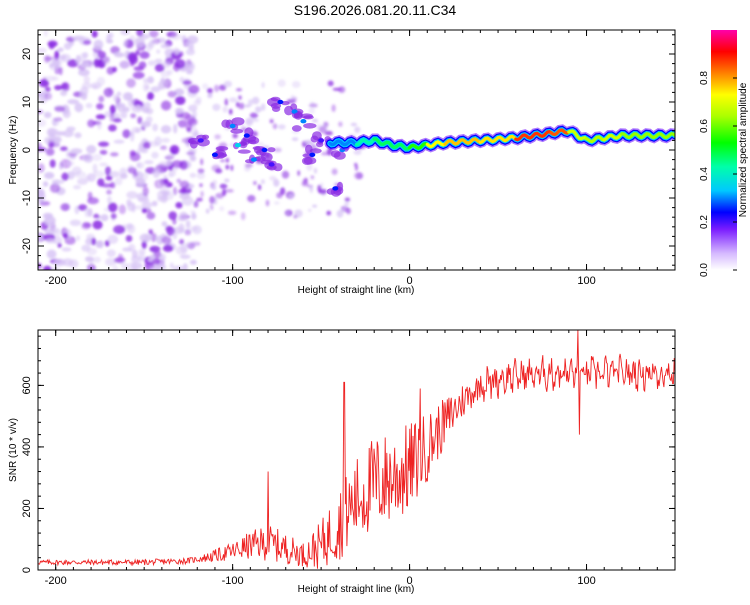 This screenshot has height=605, width=750. Describe the element at coordinates (704, 126) in the screenshot. I see `colorbar-tick-label: 0.6` at that location.